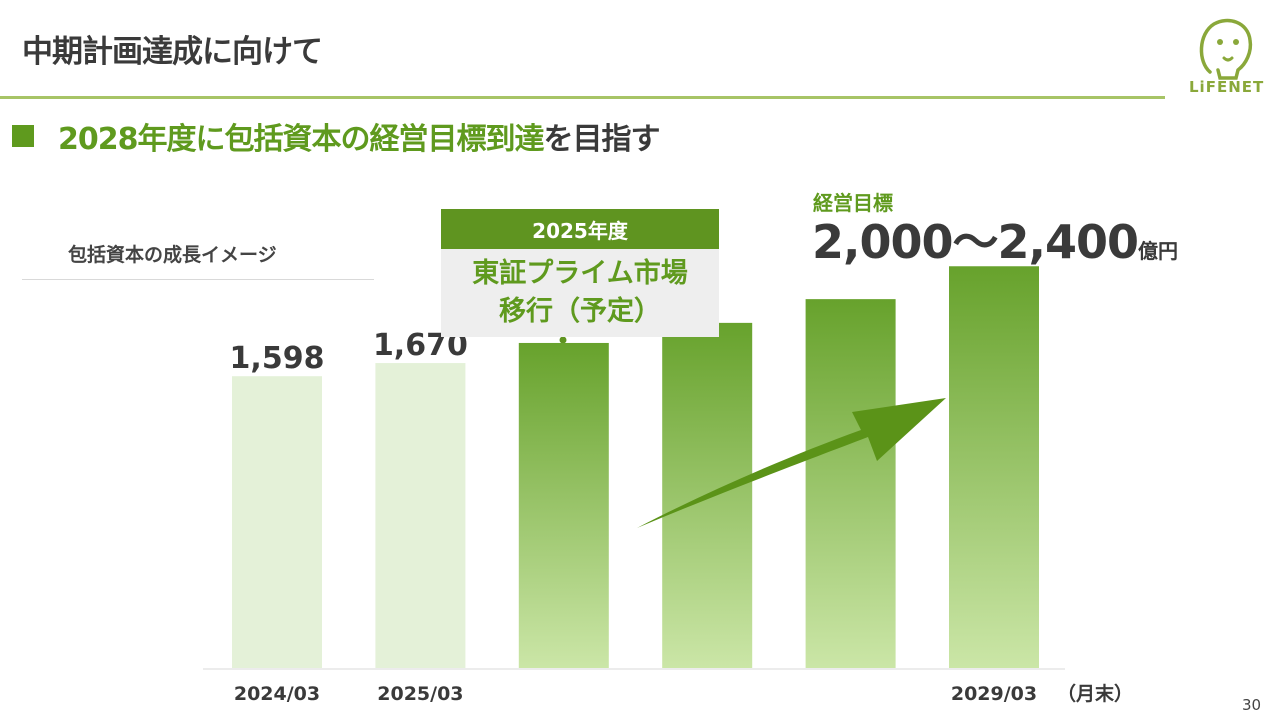 The width and height of the screenshot is (1280, 720). Describe the element at coordinates (580, 293) in the screenshot. I see `callout-body: 東証プライム市場 移行（予定）` at that location.